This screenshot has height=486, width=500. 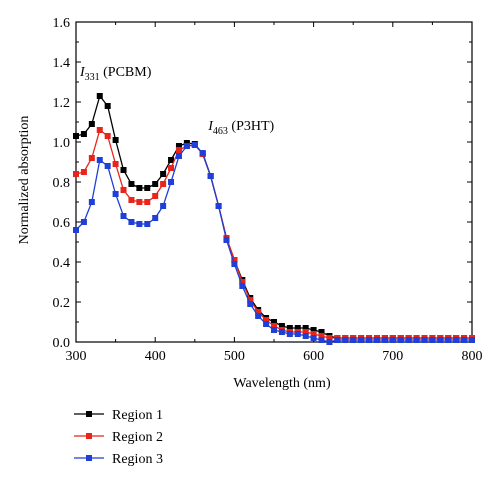 I want to click on x-tick-label: 800, so click(x=472, y=356).